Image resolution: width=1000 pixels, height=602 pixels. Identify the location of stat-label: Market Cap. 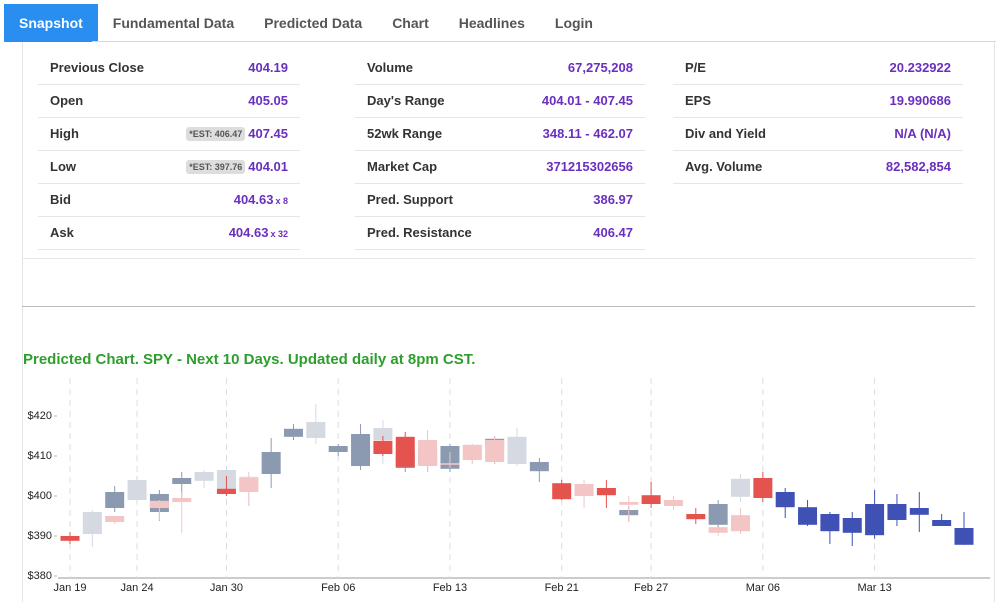
(402, 166).